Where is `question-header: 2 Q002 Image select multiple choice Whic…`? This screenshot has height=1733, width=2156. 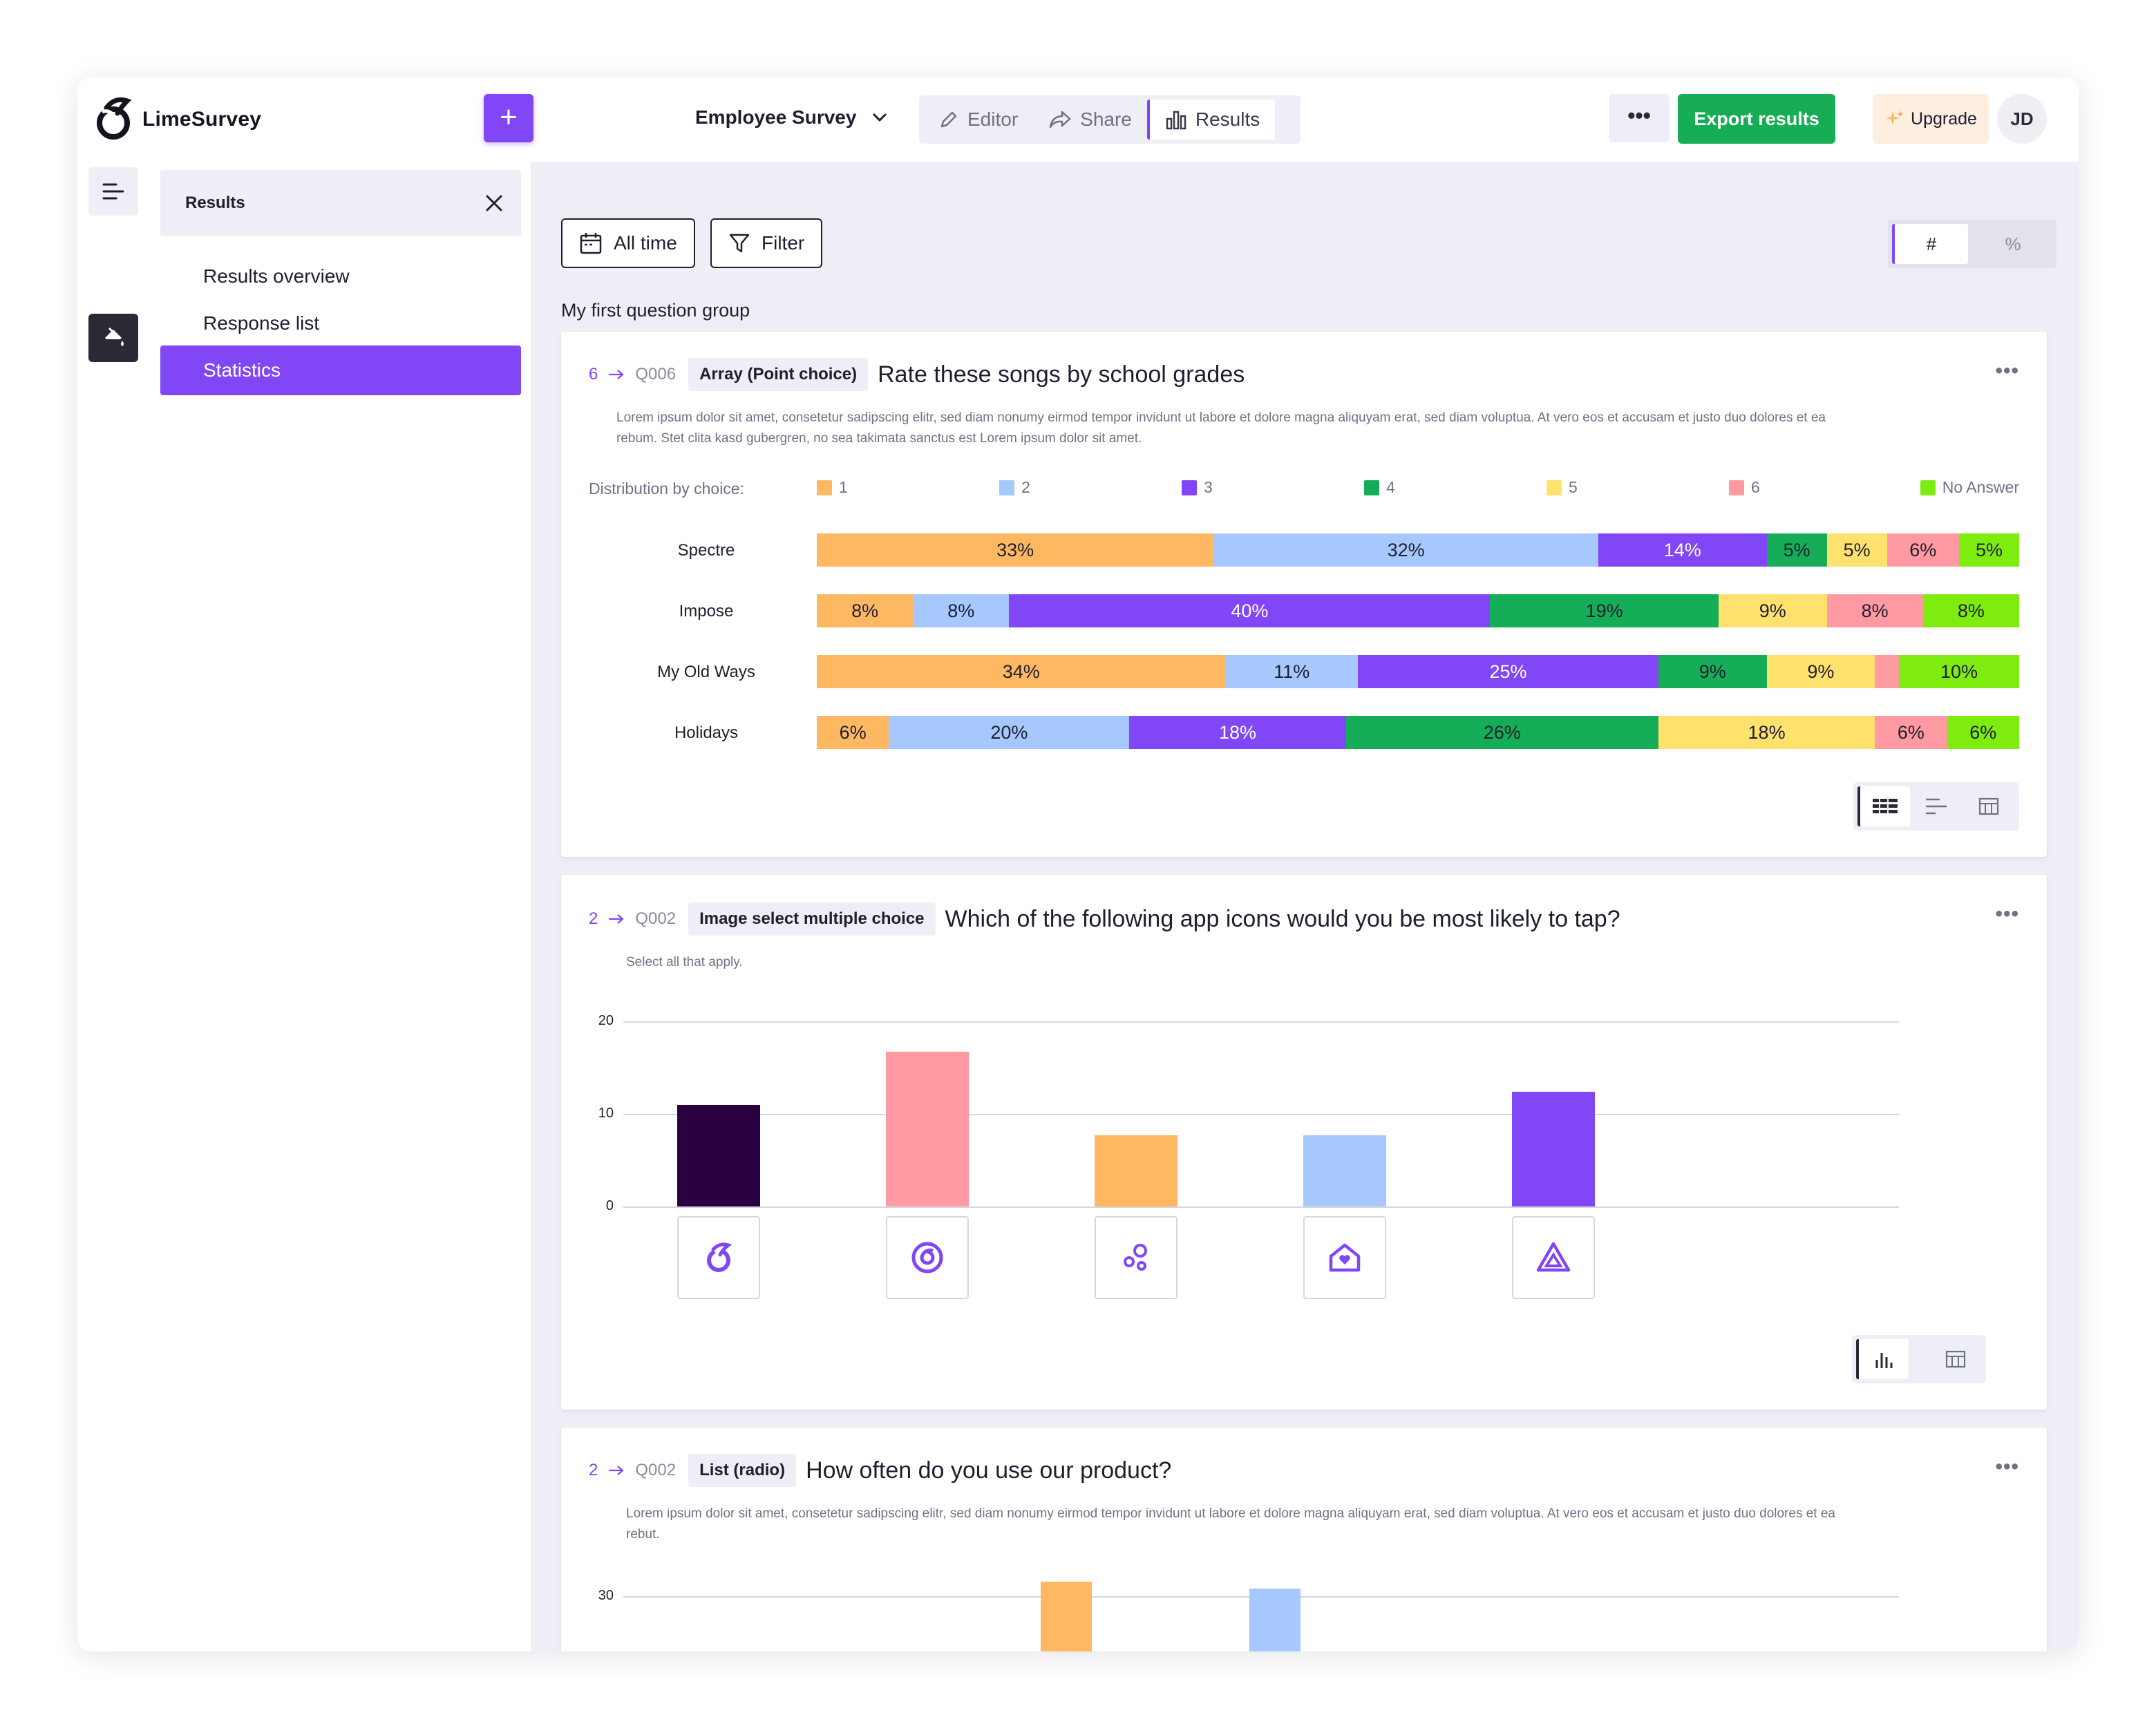
question-header: 2 Q002 Image select multiple choice Whic… is located at coordinates (1104, 919).